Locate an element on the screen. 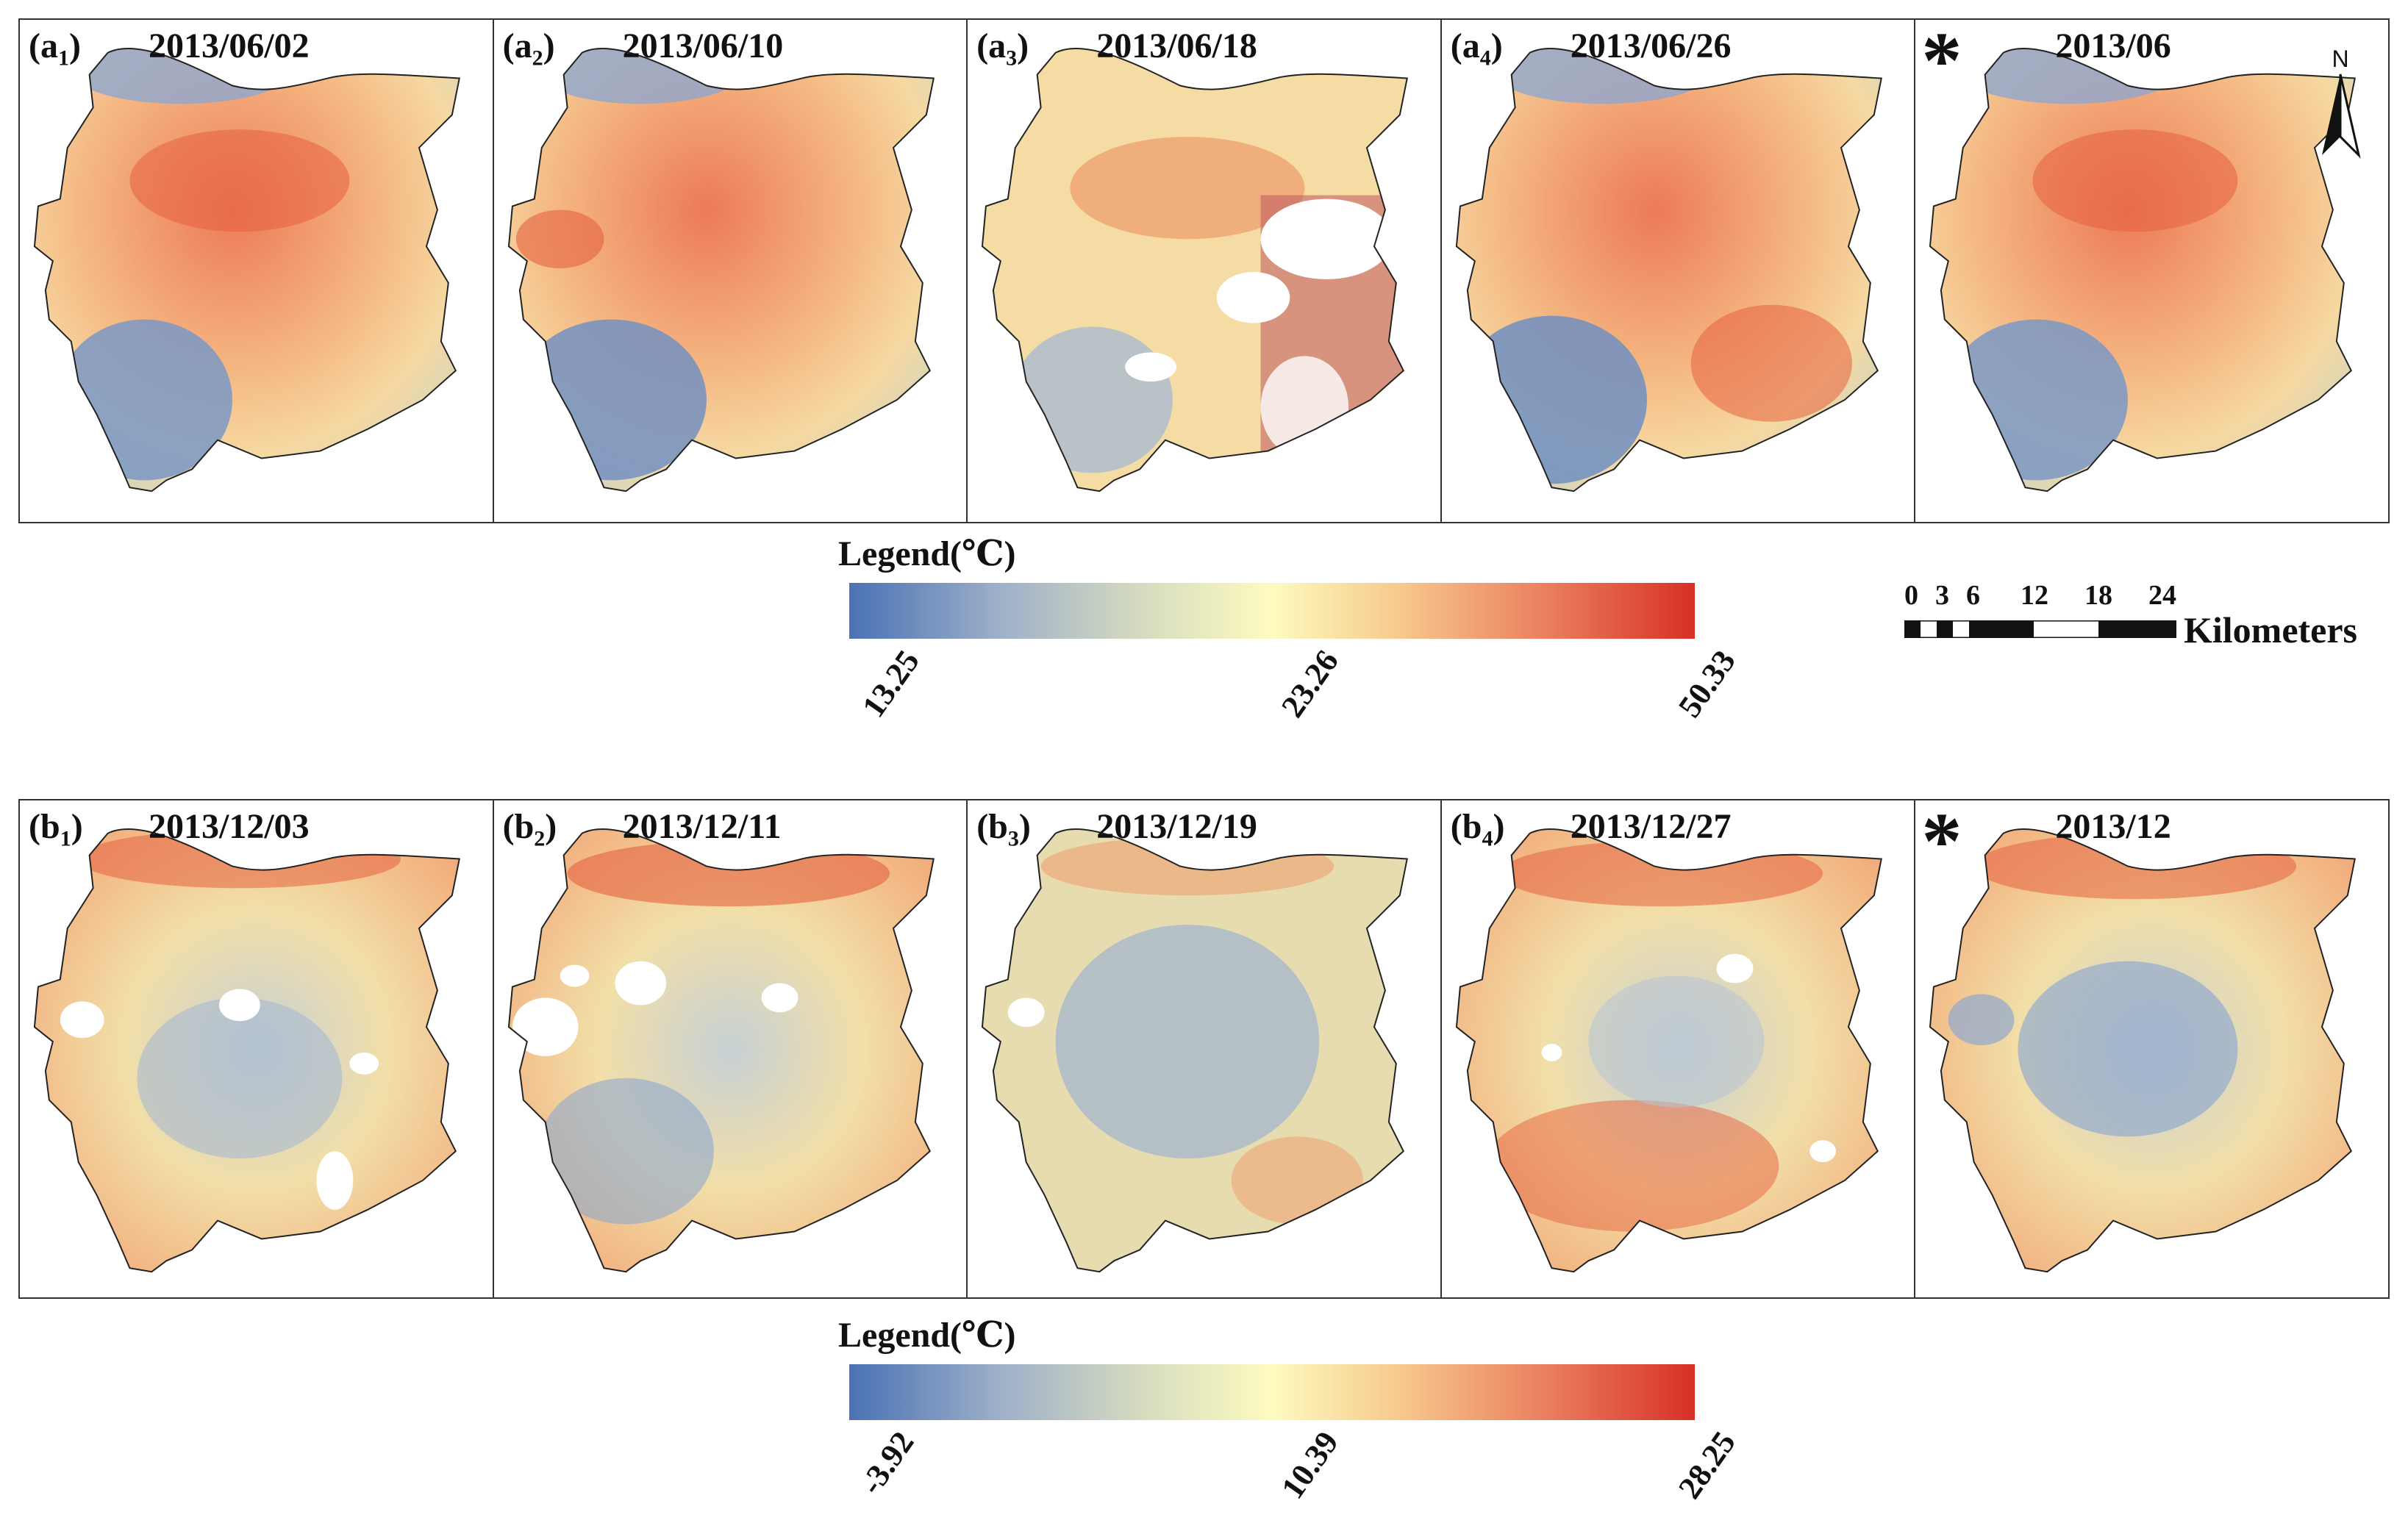 The height and width of the screenshot is (1523, 2408). map-panel-b2: (b2) 2013/12/11 is located at coordinates (729, 1049).